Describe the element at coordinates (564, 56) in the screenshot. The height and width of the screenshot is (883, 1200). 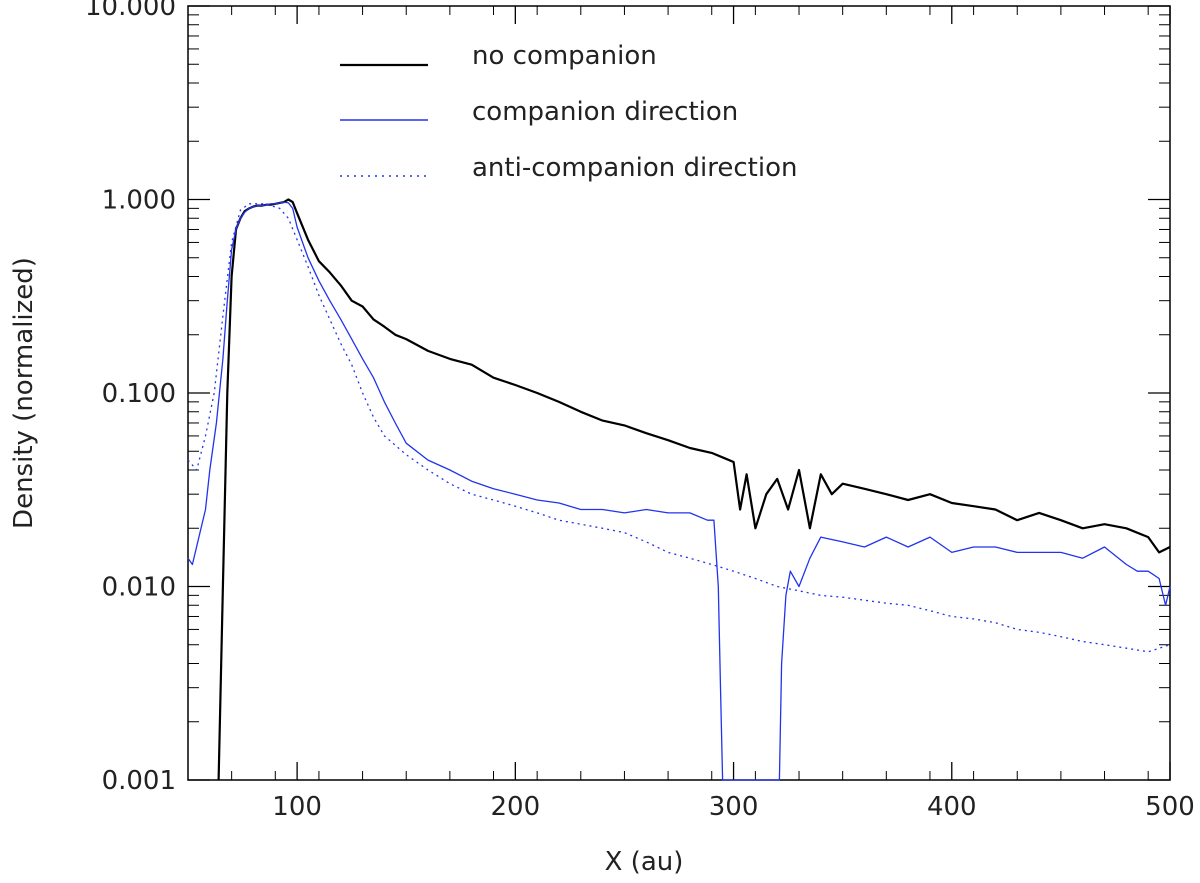
I see `legend-label-no-companion: no companion` at that location.